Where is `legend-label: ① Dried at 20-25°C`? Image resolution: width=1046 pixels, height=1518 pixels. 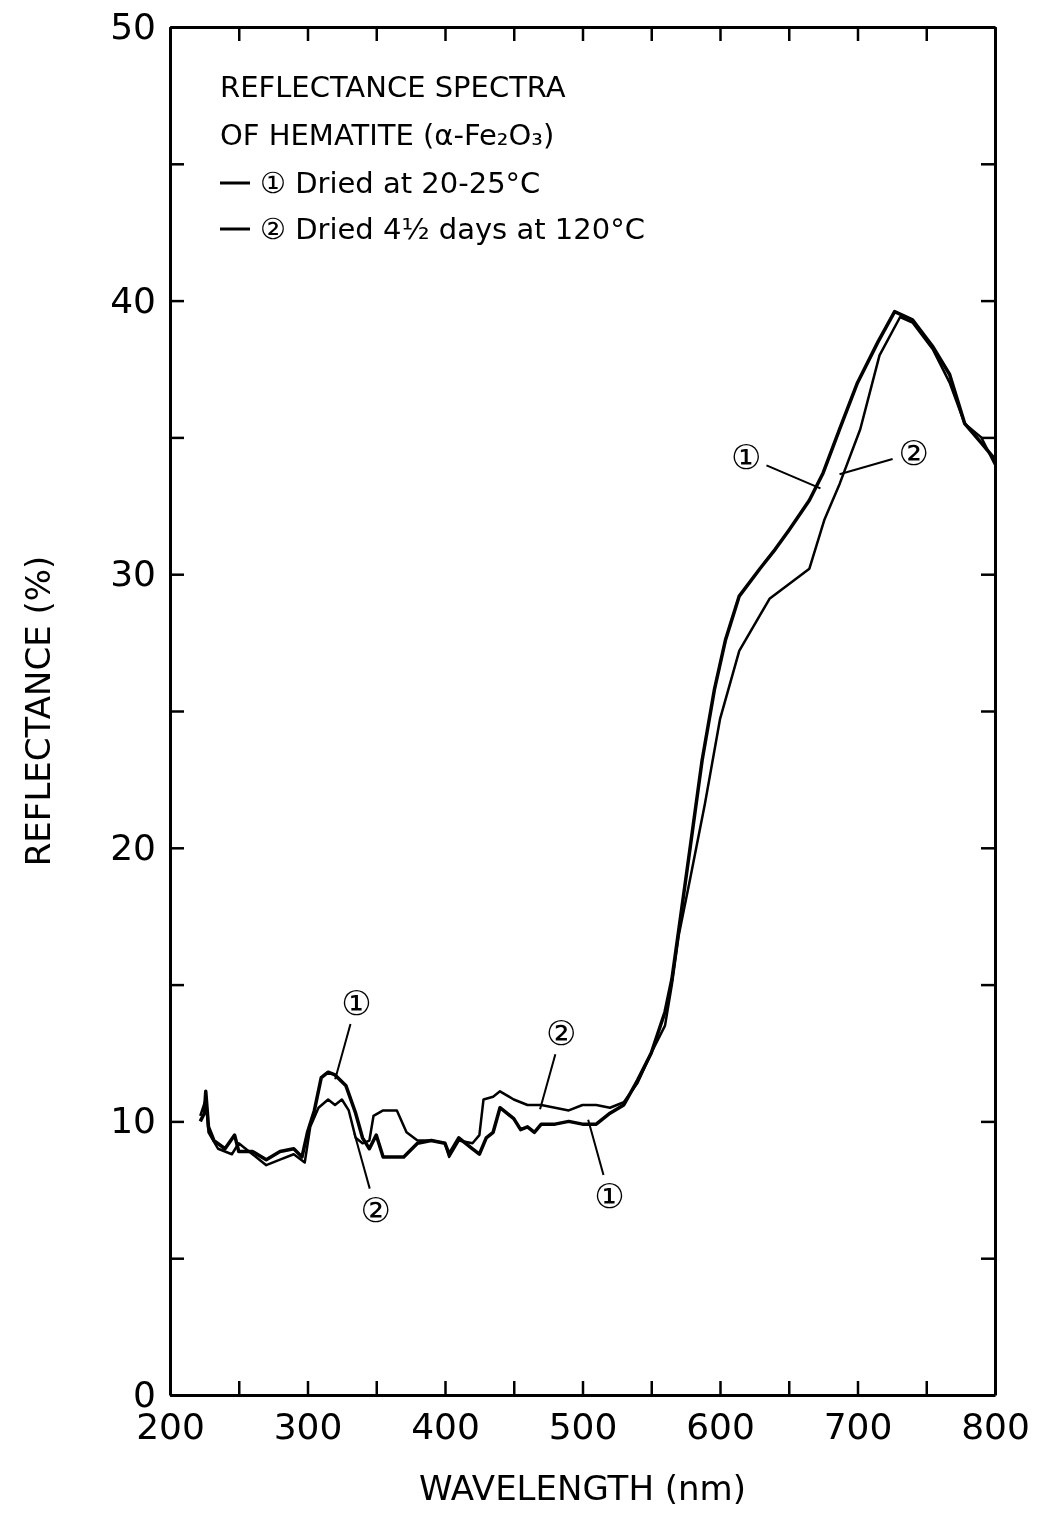 legend-label: ① Dried at 20-25°C is located at coordinates (400, 183).